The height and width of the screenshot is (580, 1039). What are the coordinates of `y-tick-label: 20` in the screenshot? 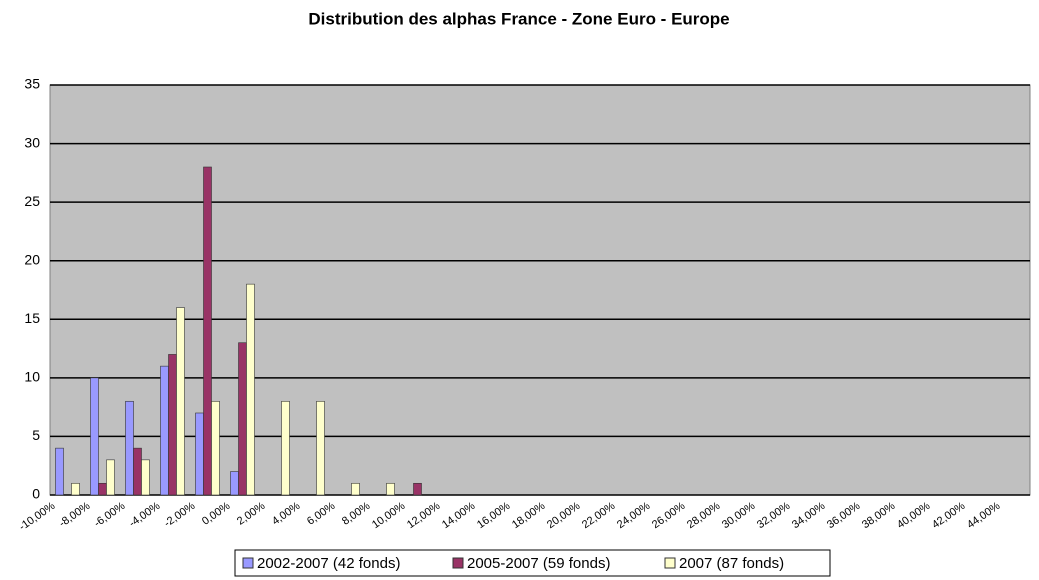 It's located at (32, 259).